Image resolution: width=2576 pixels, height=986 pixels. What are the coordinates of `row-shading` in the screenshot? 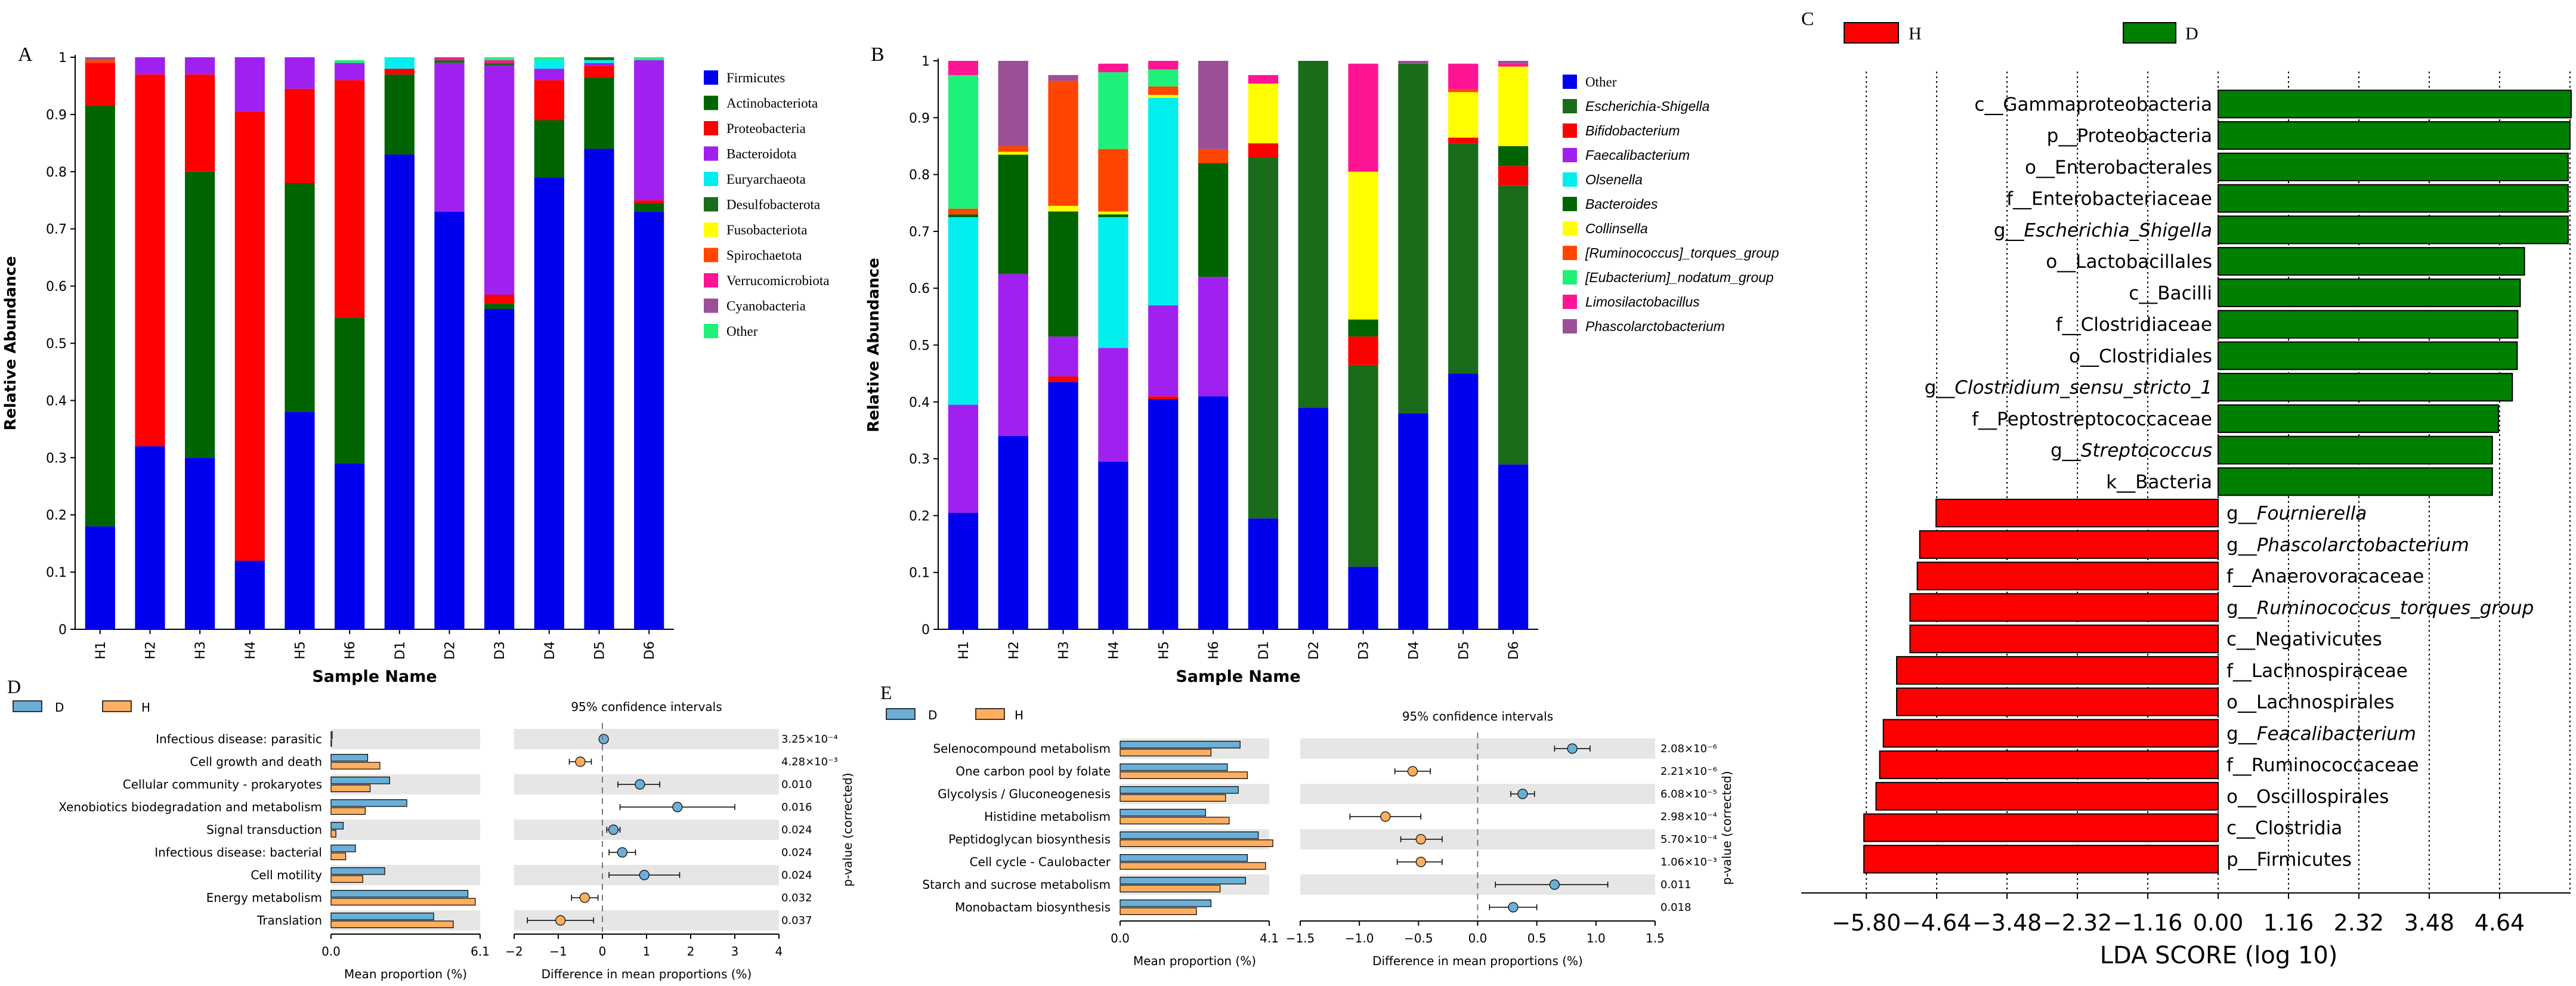 It's located at (405, 830).